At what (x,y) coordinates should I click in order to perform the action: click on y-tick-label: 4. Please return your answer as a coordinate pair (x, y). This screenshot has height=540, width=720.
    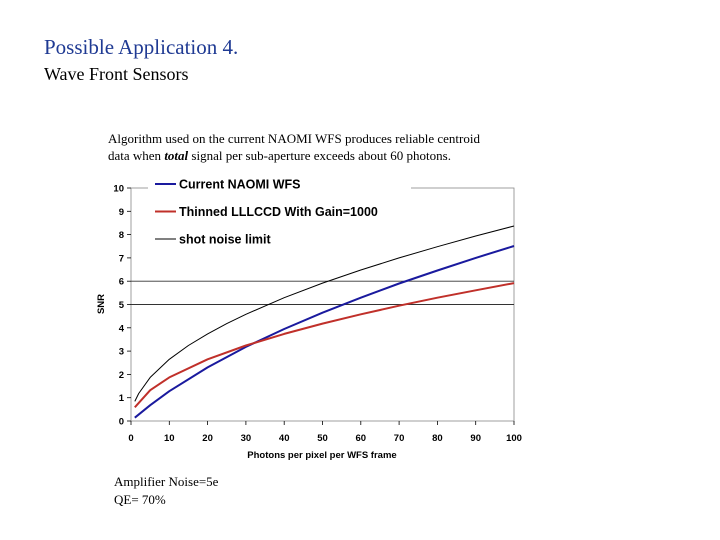
    Looking at the image, I should click on (122, 328).